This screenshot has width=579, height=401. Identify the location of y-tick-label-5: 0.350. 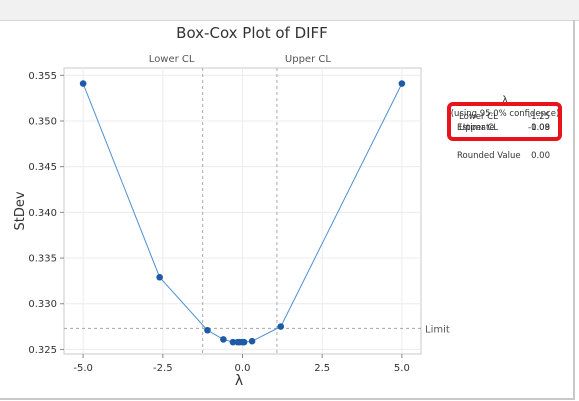
(42, 121).